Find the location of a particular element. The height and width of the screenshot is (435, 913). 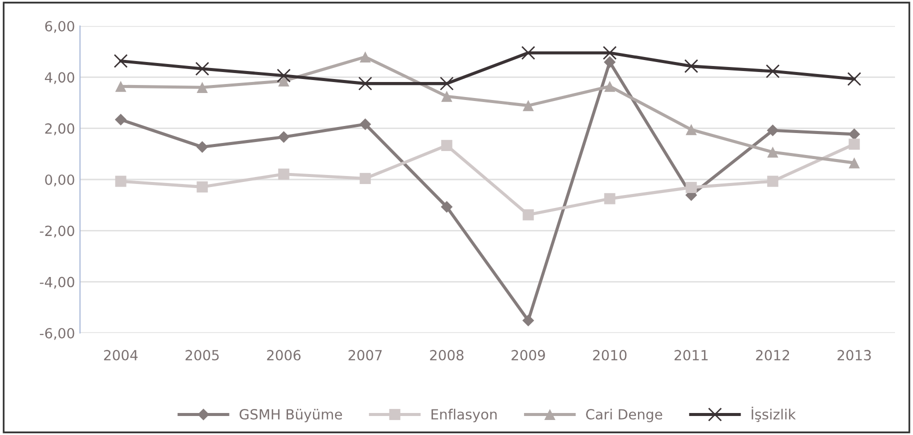

x-tick-label: 2007 is located at coordinates (365, 355).